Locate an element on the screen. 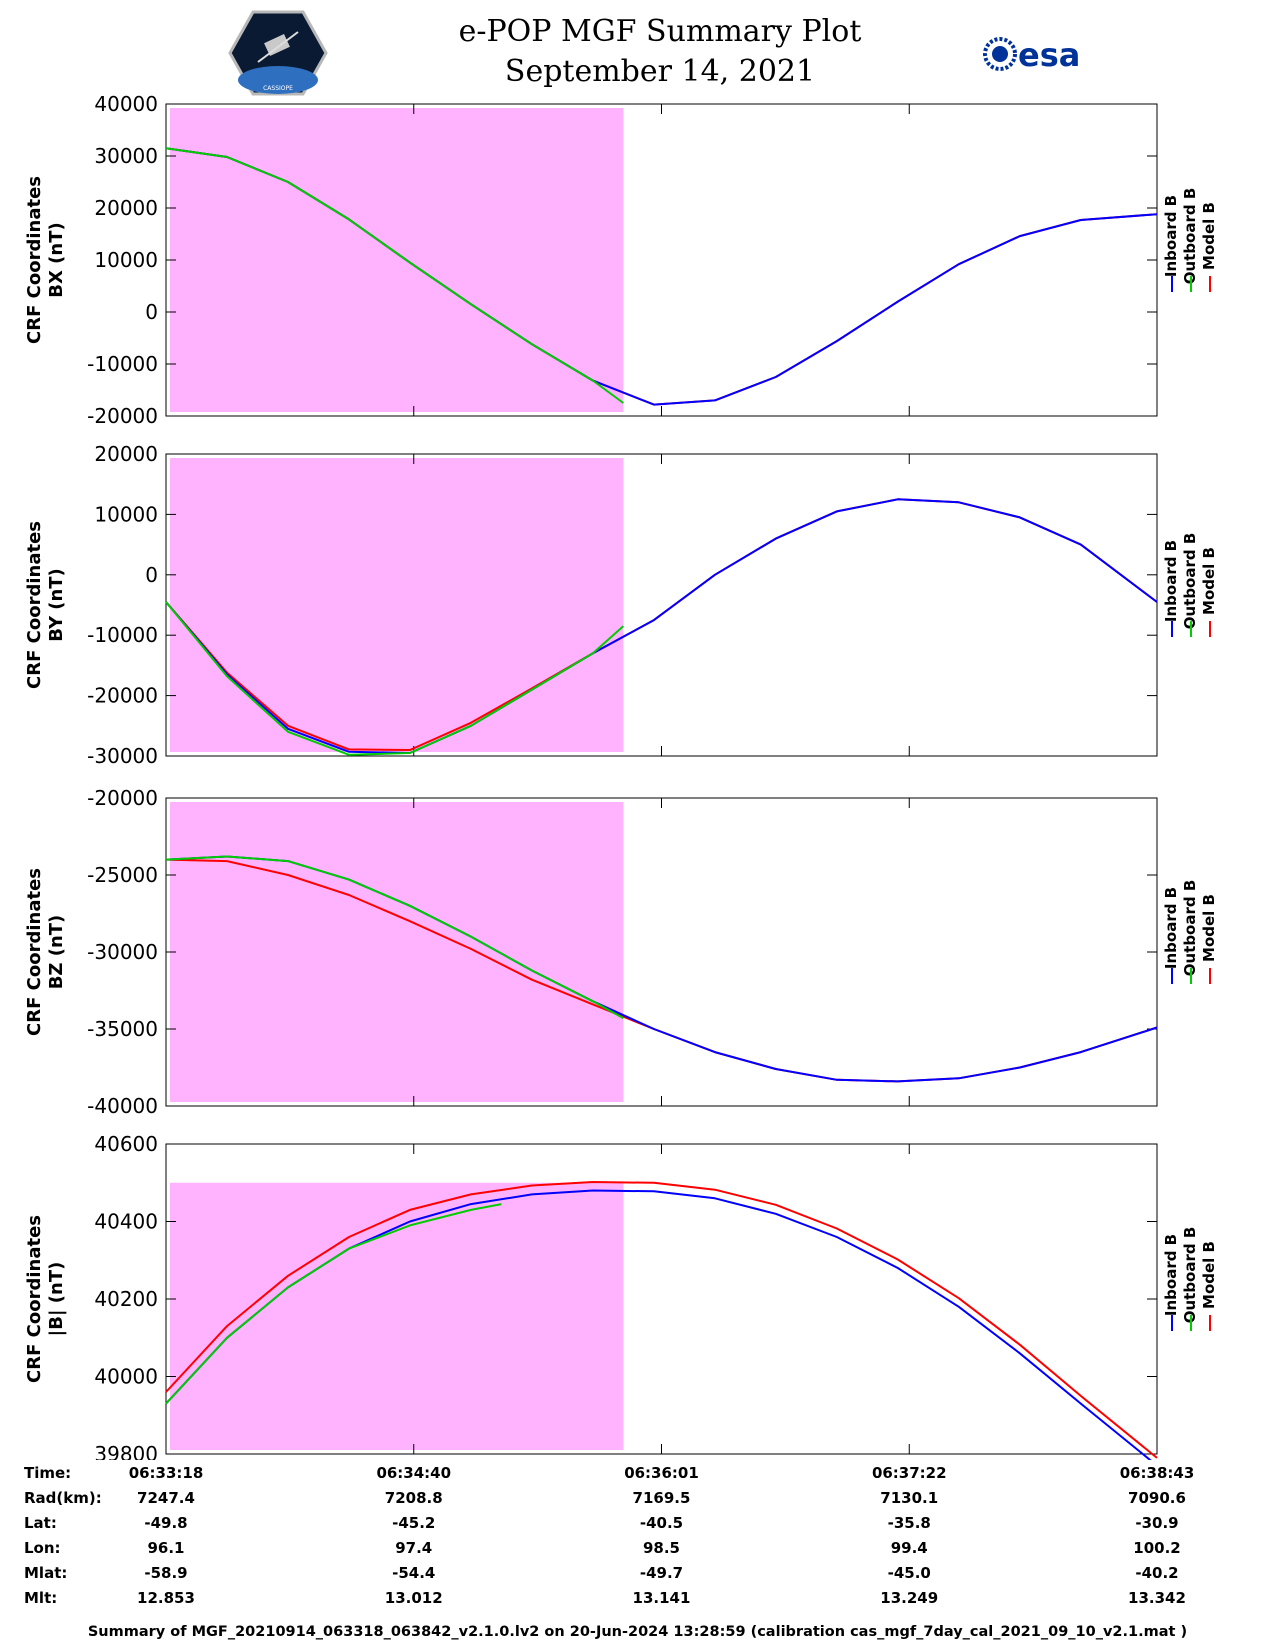 The image size is (1275, 1650). table-row-label: Rad(km): is located at coordinates (63, 1498).